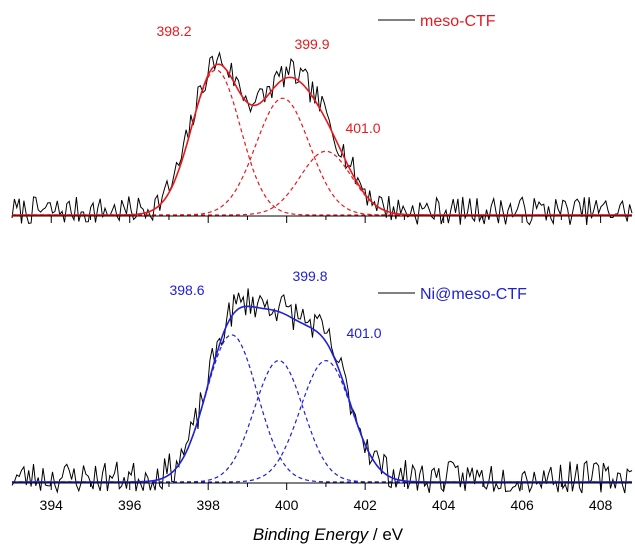  I want to click on x-tick-label: 394, so click(52, 505).